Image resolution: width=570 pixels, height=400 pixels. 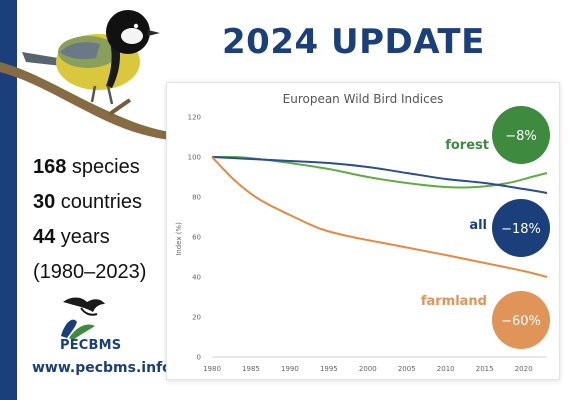 I want to click on stat-countries: 30 countries, so click(x=87, y=202).